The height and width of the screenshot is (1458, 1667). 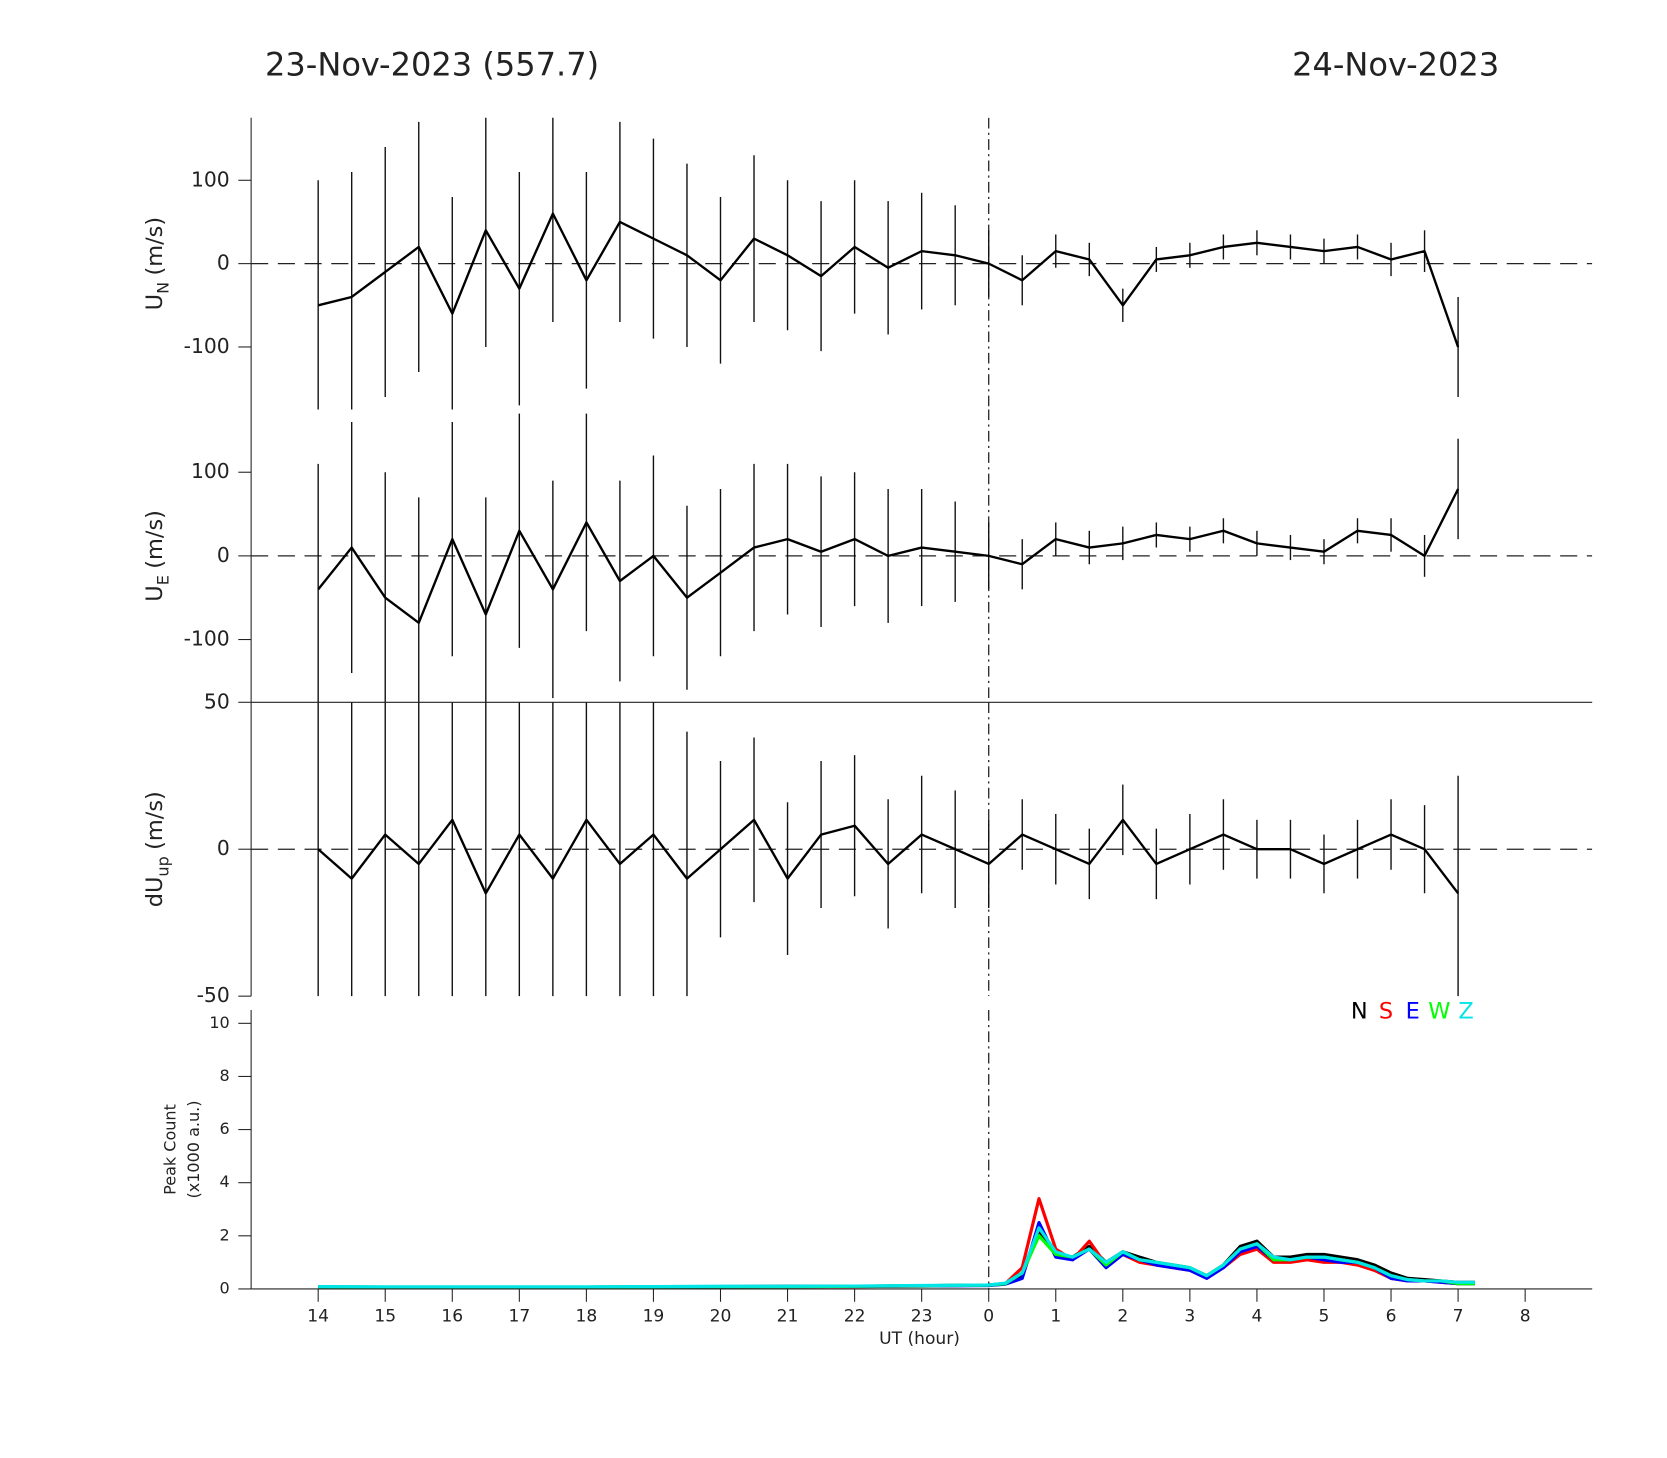 I want to click on plot-area, so click(x=896, y=1149).